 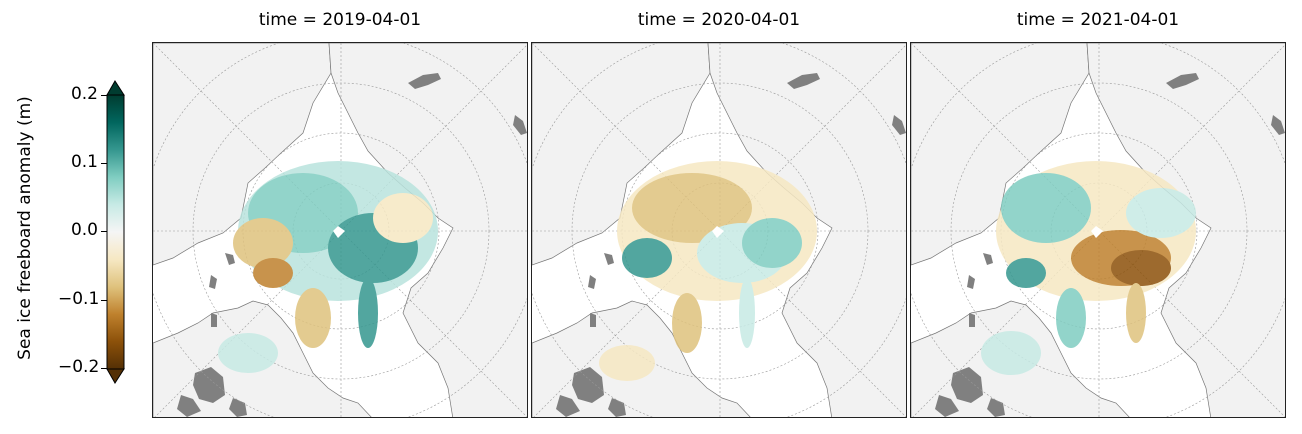 What do you see at coordinates (340, 20) in the screenshot?
I see `panel-title: time = 2019-04-01` at bounding box center [340, 20].